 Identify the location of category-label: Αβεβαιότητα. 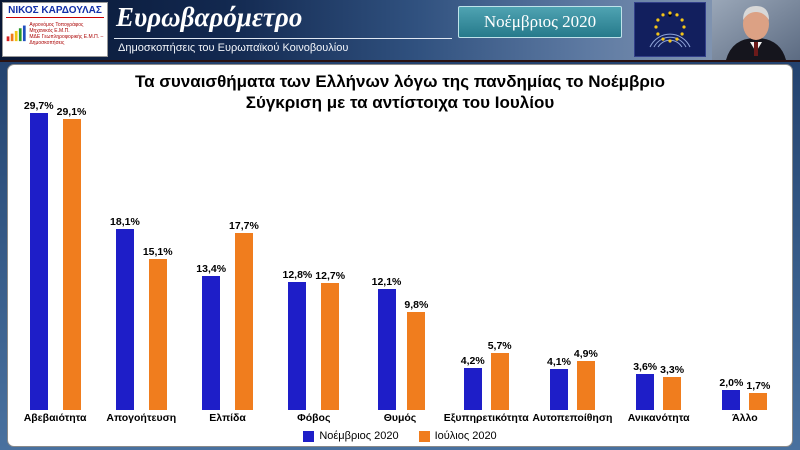
(55, 418).